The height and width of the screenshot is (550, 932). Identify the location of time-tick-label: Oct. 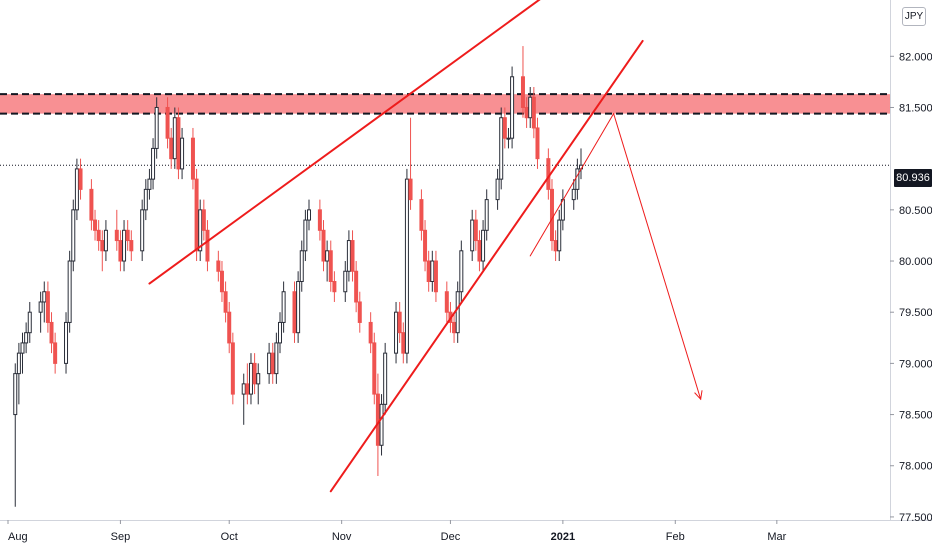
(229, 537).